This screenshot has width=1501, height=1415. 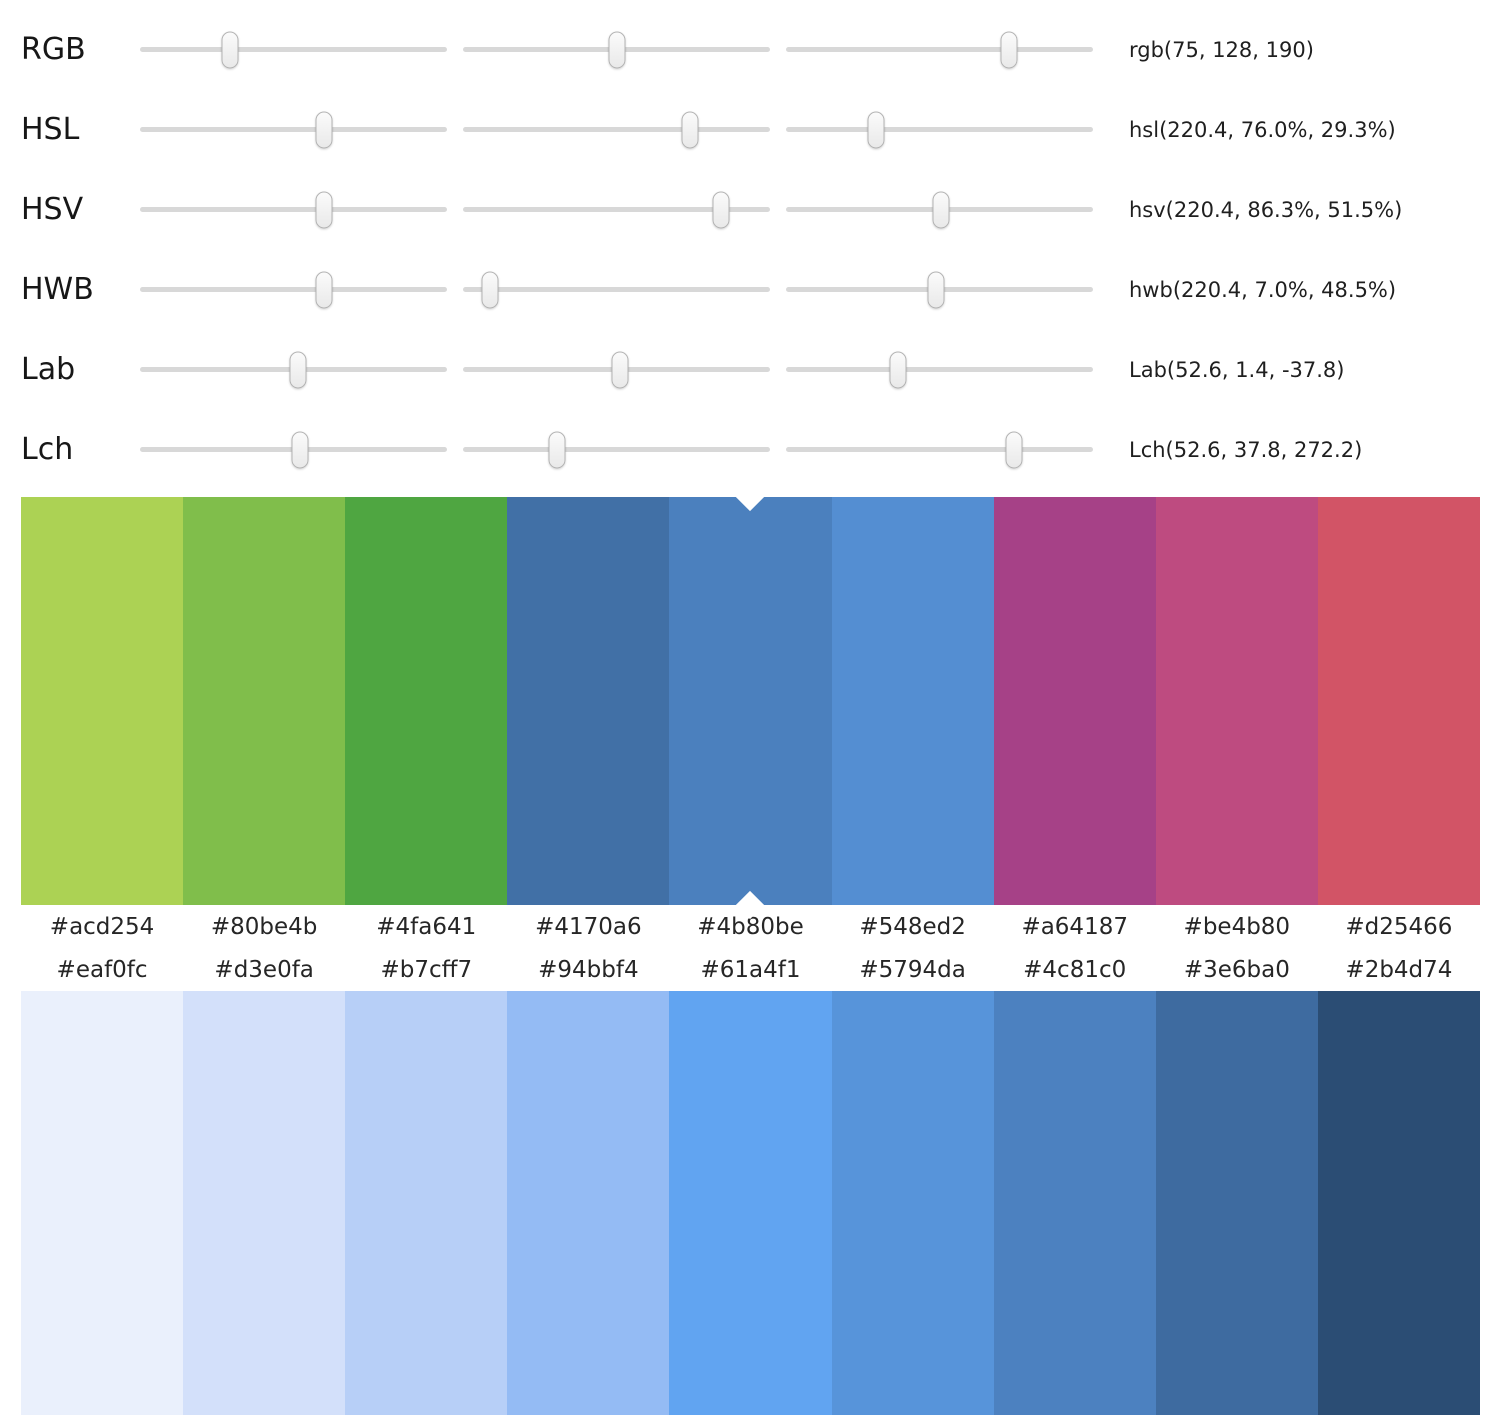 I want to click on lab-value-text: Lab(52.6, 1.4, -37.8), so click(x=1237, y=370).